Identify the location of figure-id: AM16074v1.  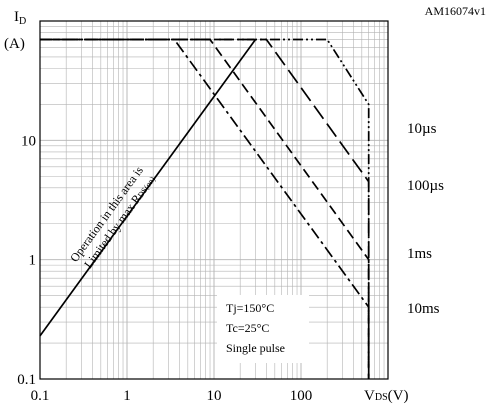
(455, 11).